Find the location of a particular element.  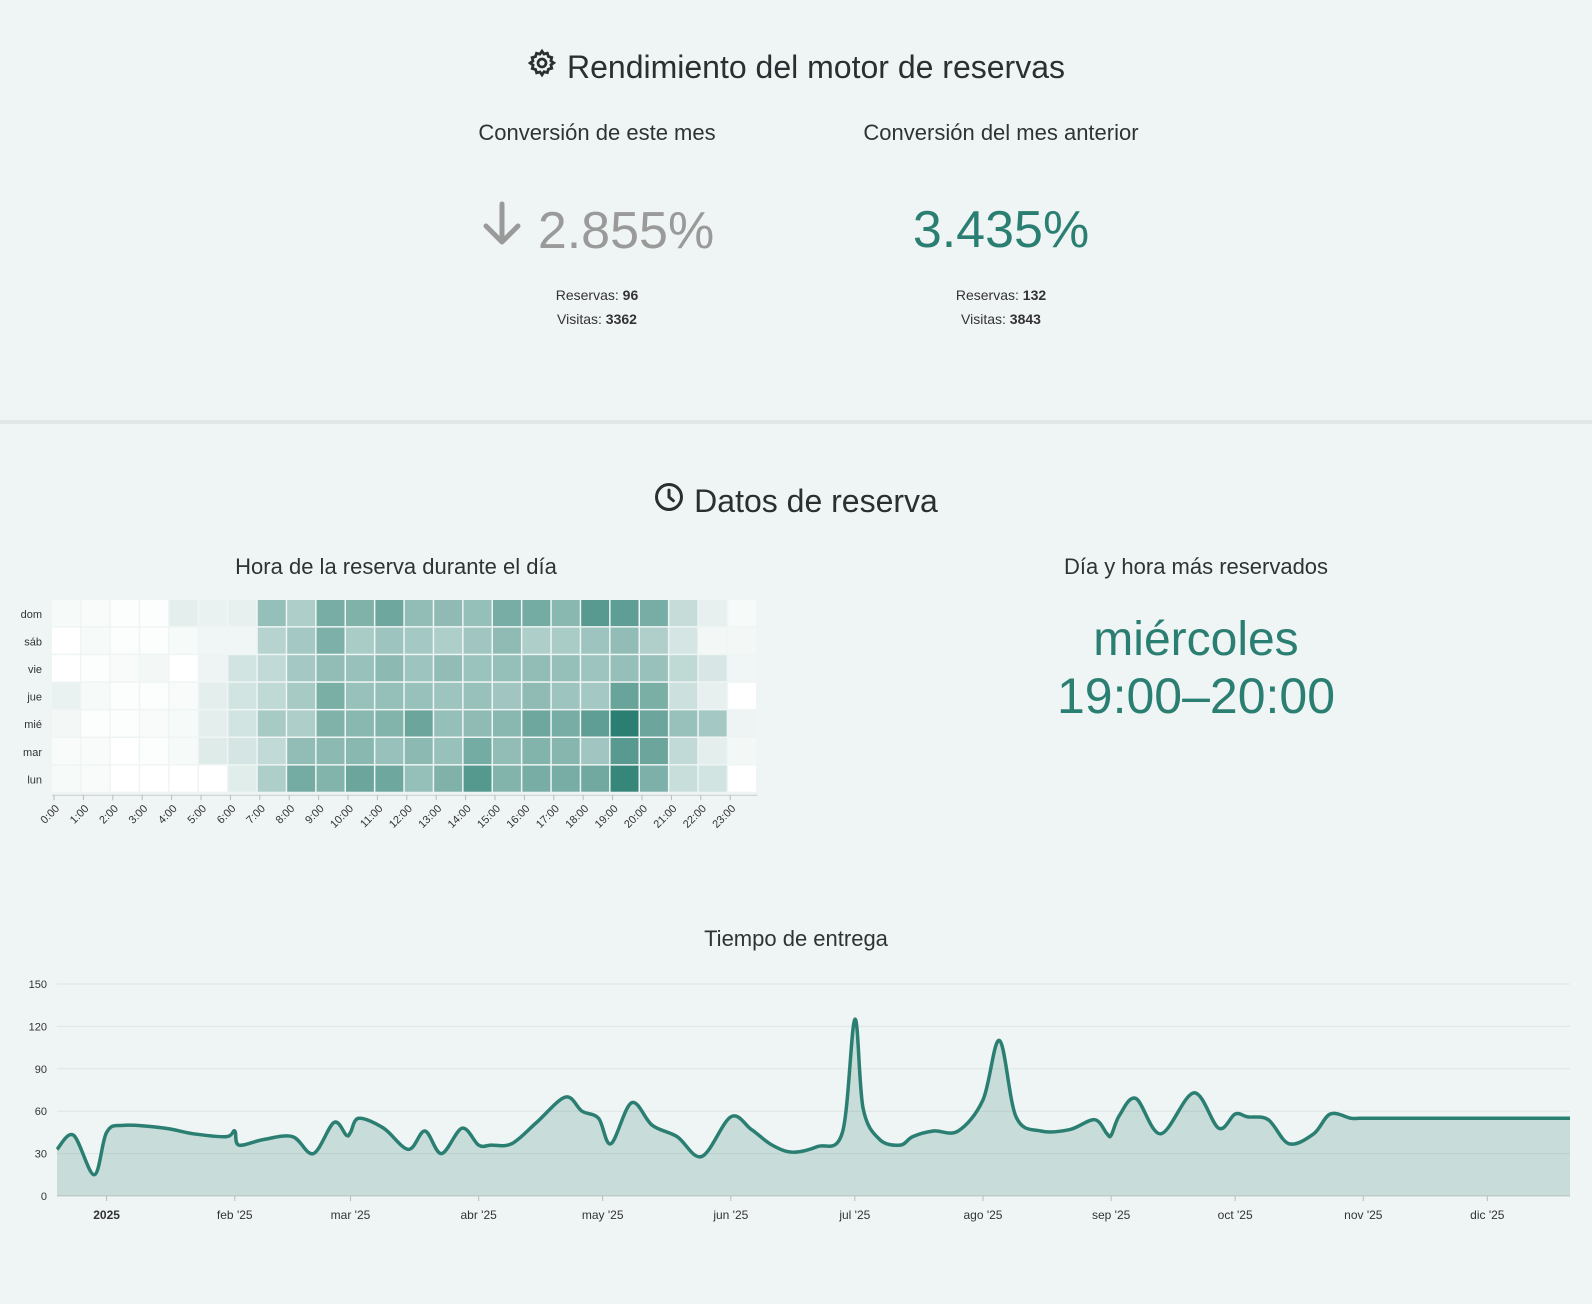

y-tick-label: 0 is located at coordinates (44, 1197).